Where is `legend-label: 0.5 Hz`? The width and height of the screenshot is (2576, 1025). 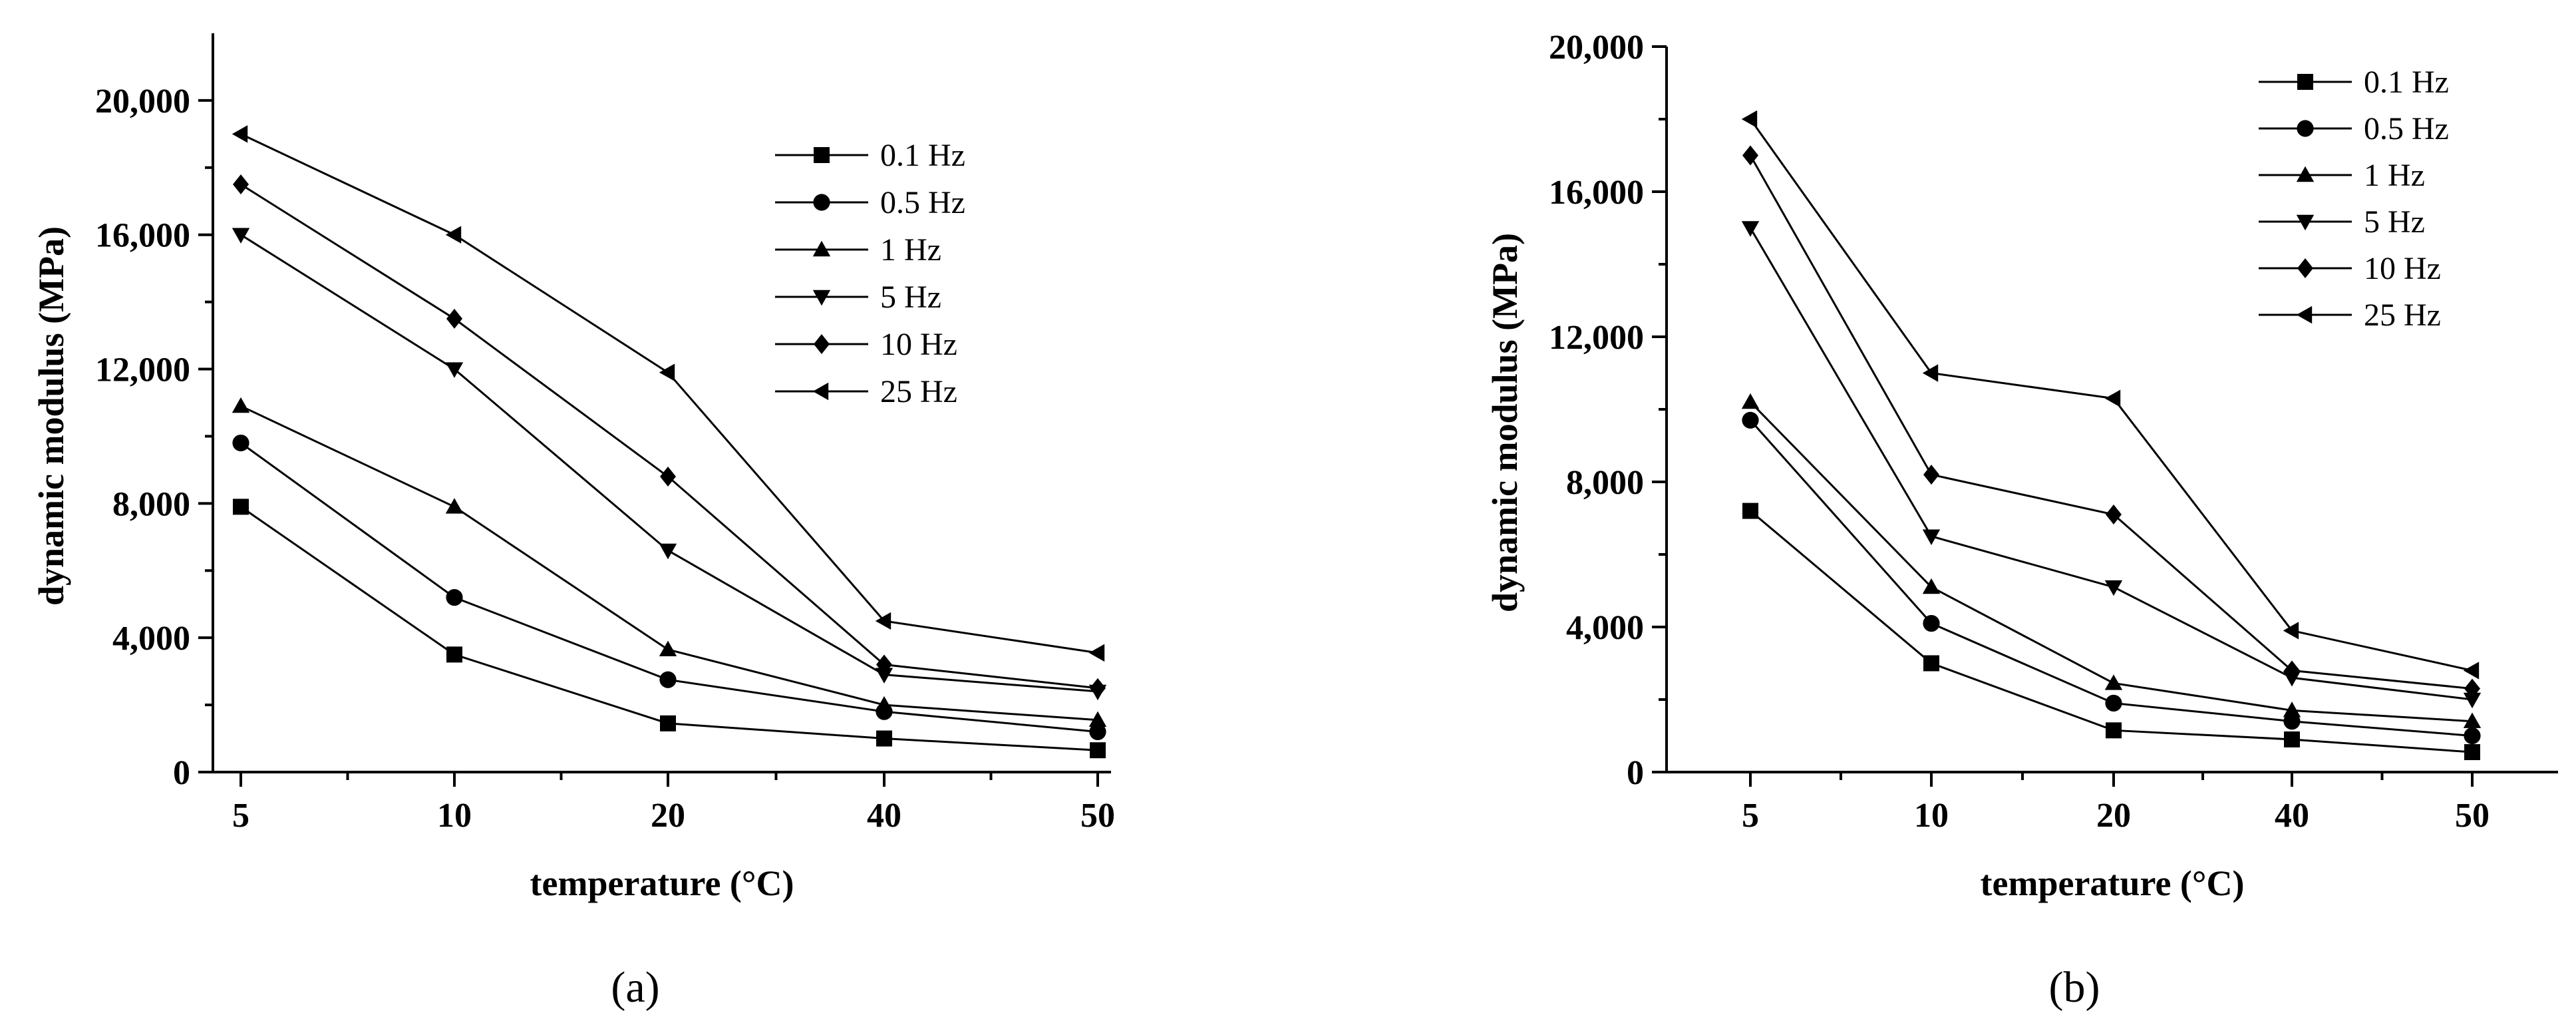
legend-label: 0.5 Hz is located at coordinates (922, 202).